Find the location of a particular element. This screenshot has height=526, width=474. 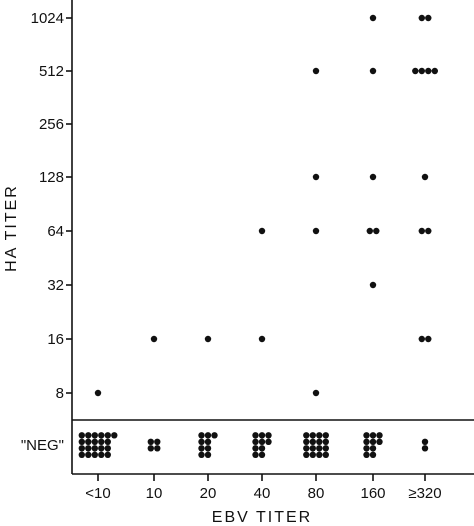

y-tick-label: 512 is located at coordinates (51, 71).